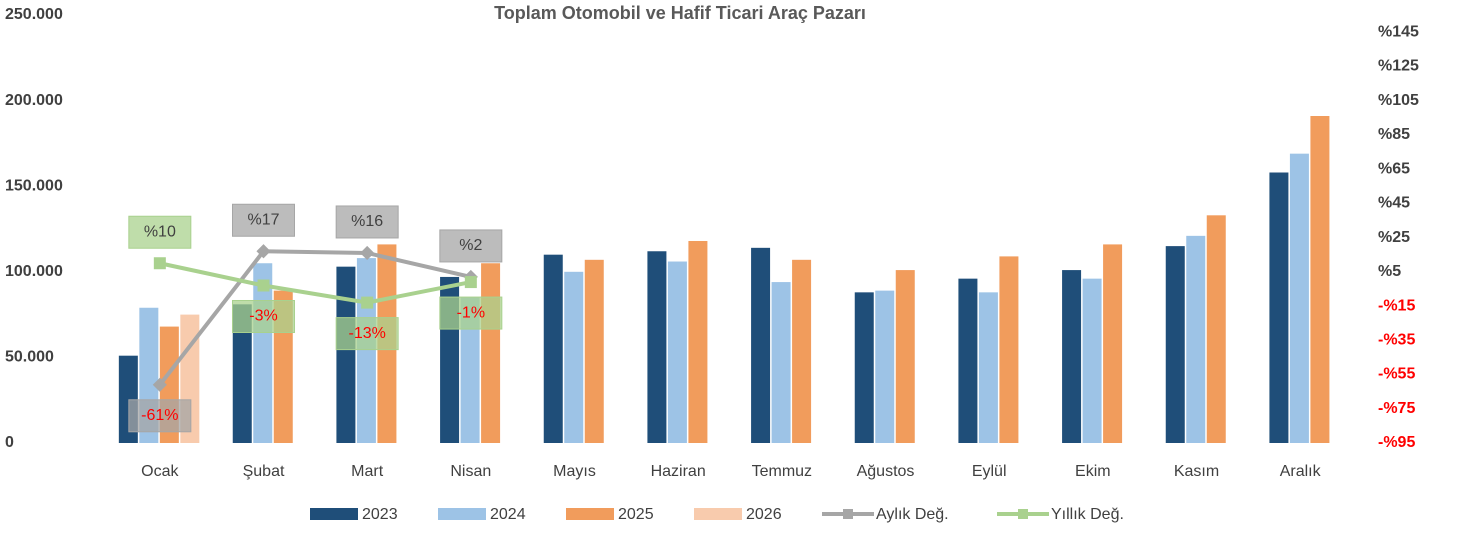 The height and width of the screenshot is (538, 1461). Describe the element at coordinates (508, 514) in the screenshot. I see `legend-label: 2024` at that location.